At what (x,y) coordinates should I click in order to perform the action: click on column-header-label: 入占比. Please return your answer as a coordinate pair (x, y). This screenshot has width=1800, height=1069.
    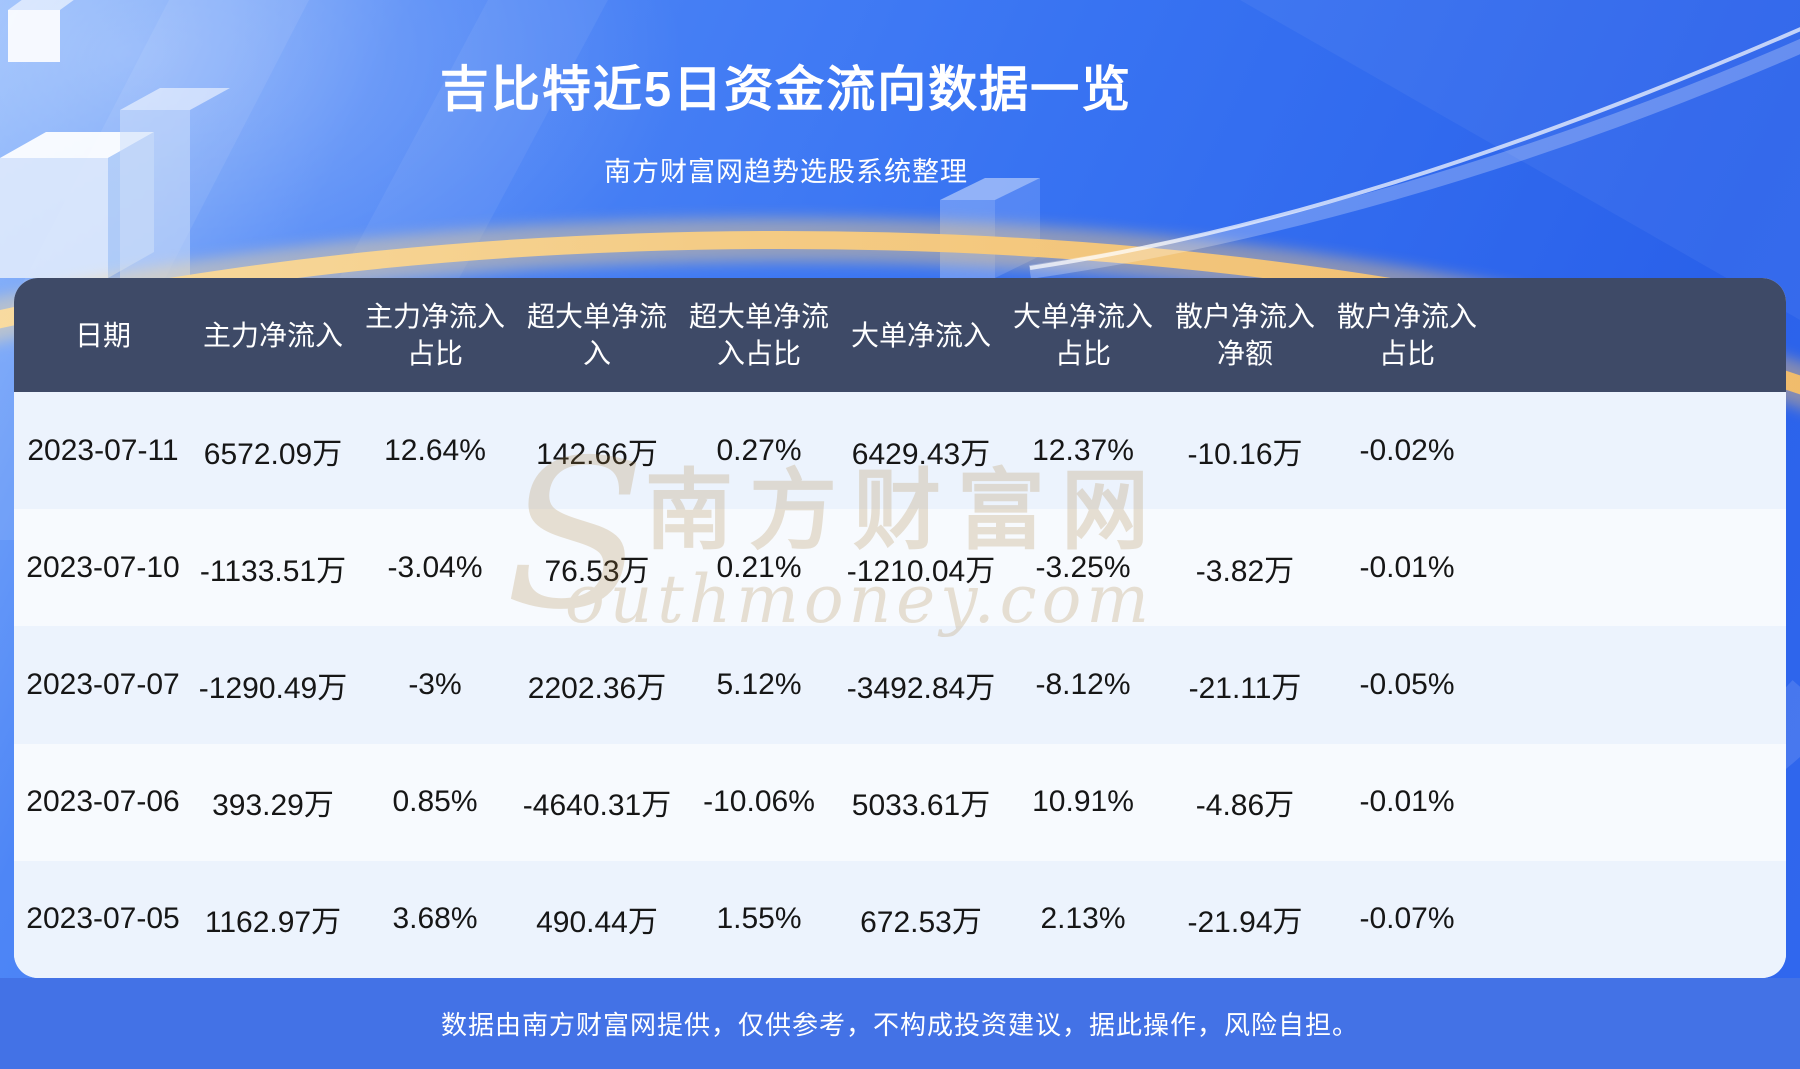
    Looking at the image, I should click on (758, 353).